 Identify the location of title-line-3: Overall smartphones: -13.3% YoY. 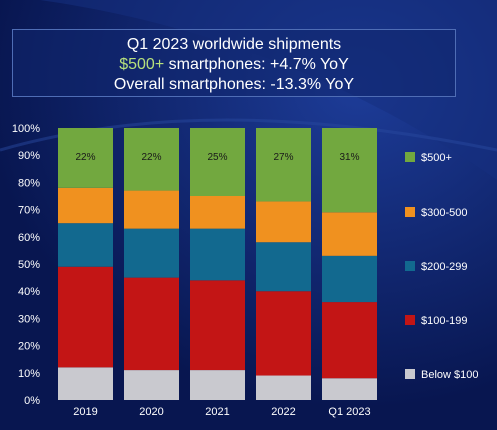
(234, 84).